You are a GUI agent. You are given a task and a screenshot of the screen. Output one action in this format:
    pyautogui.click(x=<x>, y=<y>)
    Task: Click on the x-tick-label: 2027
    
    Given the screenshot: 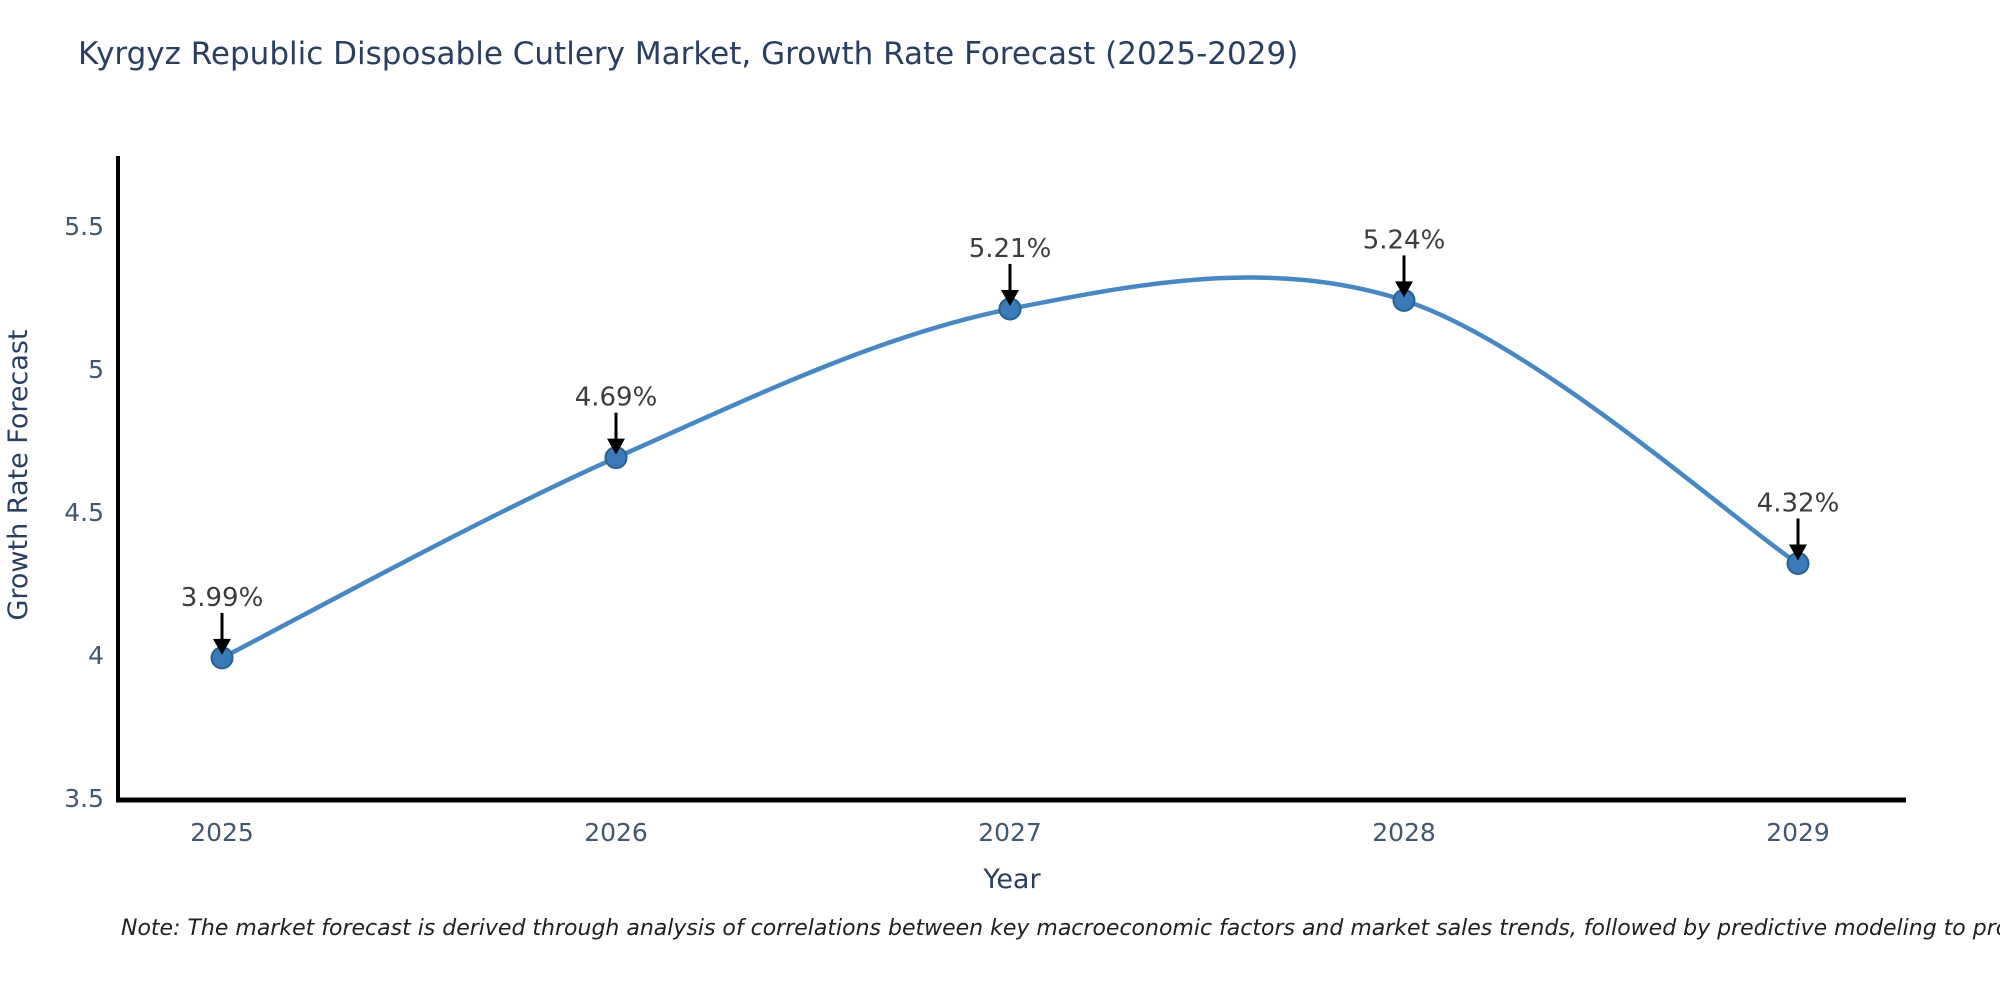 What is the action you would take?
    pyautogui.click(x=1010, y=832)
    